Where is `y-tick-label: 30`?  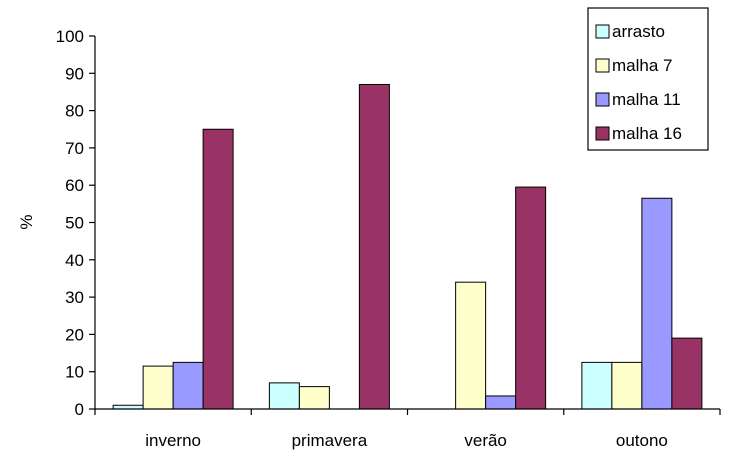
y-tick-label: 30 is located at coordinates (74, 297).